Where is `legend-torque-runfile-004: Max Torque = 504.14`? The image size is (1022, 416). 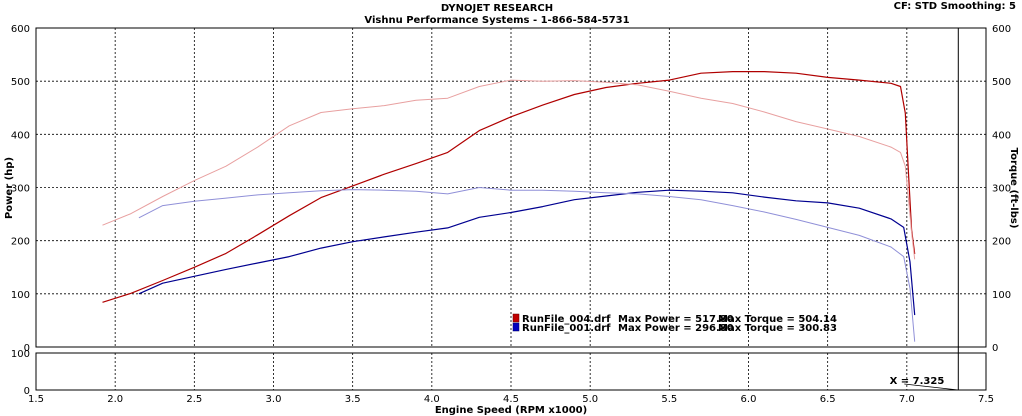 legend-torque-runfile-004: Max Torque = 504.14 is located at coordinates (777, 319).